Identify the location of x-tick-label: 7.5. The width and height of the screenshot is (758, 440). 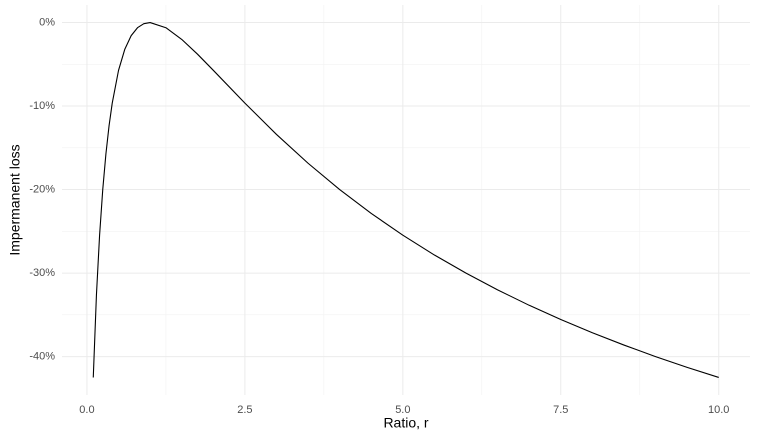
(560, 410).